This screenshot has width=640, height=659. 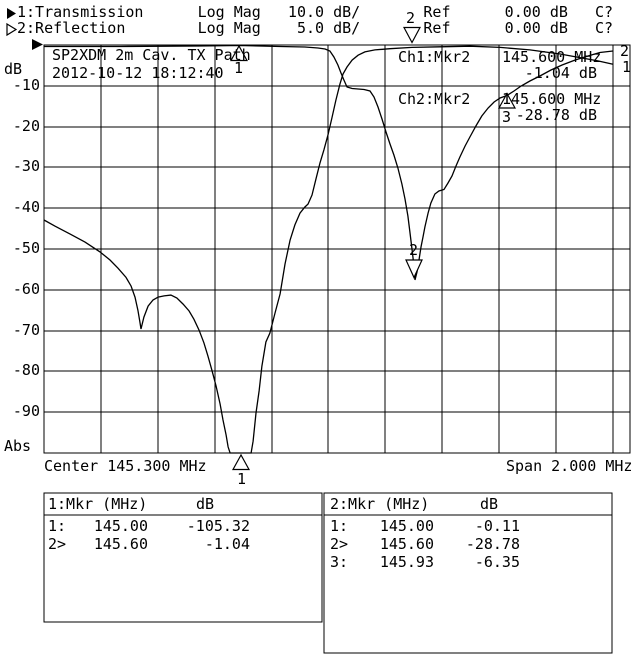 I want to click on ch2-row2-freq: 145.60, so click(x=406, y=544).